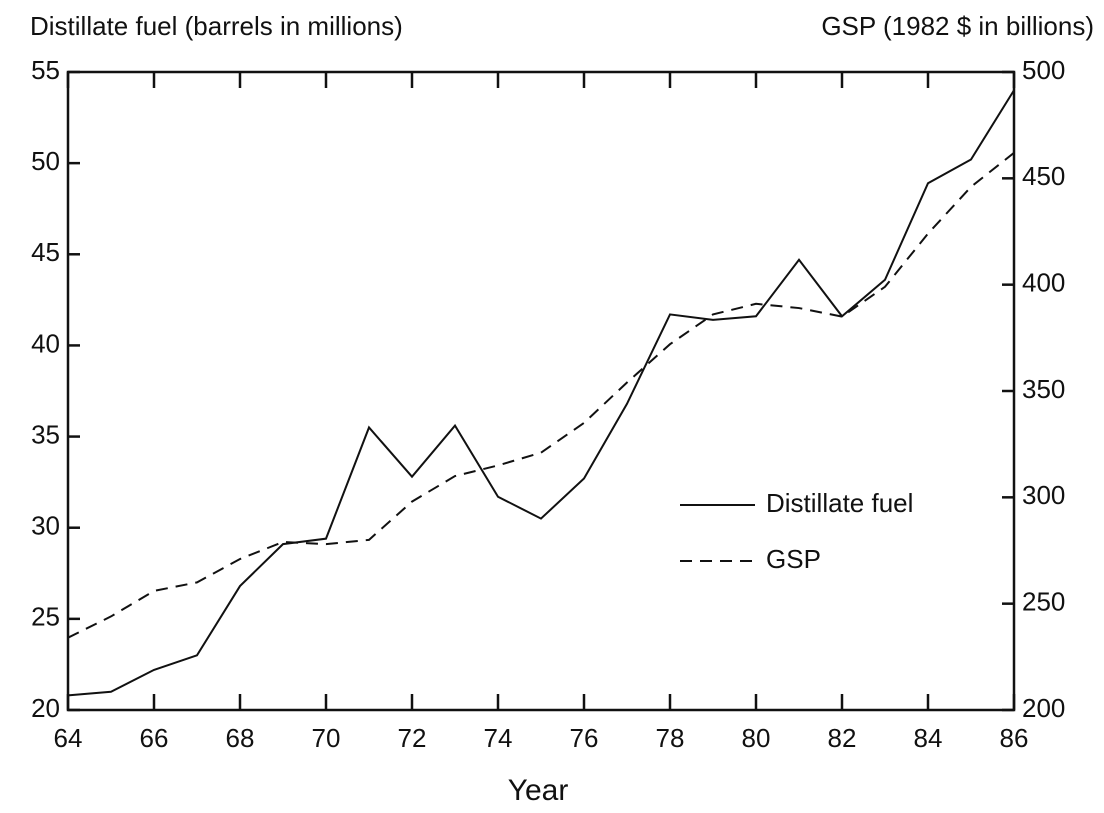 Image resolution: width=1104 pixels, height=813 pixels. What do you see at coordinates (498, 738) in the screenshot?
I see `x-tick-label: 74` at bounding box center [498, 738].